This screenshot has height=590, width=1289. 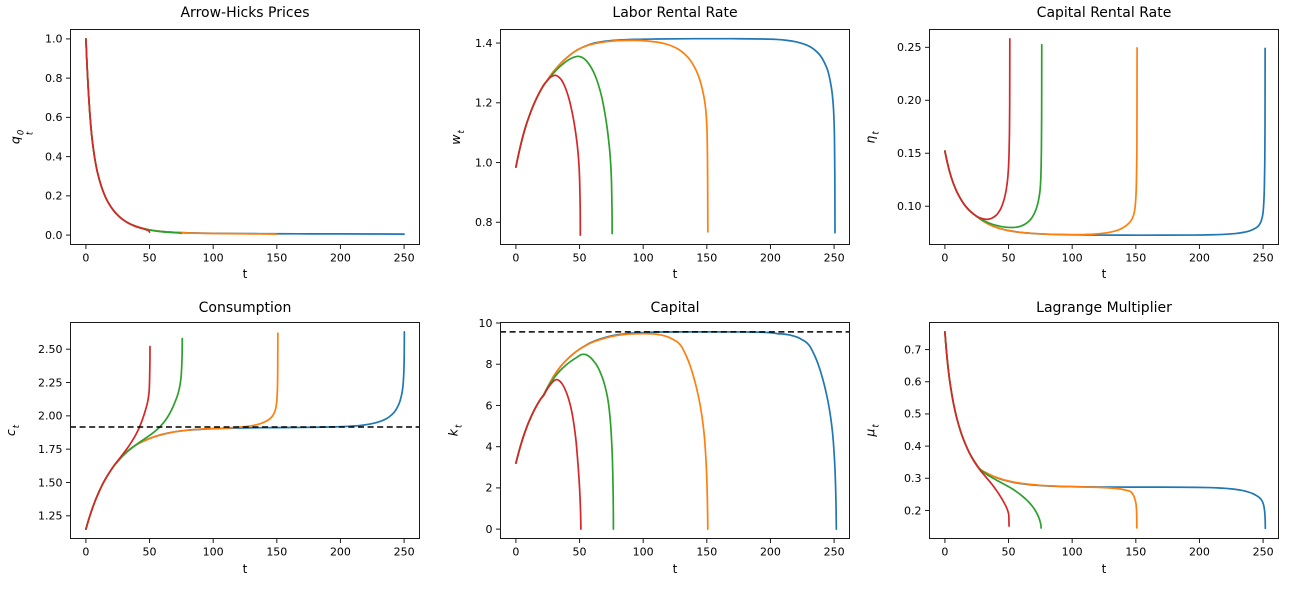 I want to click on y-tick-label: 1.0, so click(x=484, y=162).